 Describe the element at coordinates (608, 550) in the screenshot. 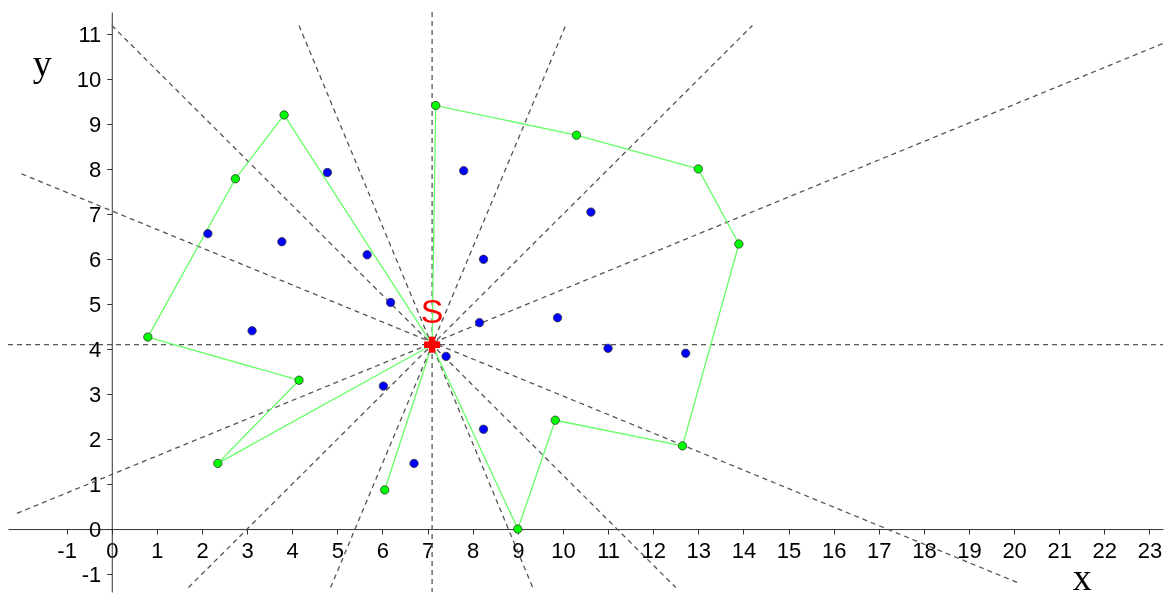

I see `x-tick-label: 11` at that location.